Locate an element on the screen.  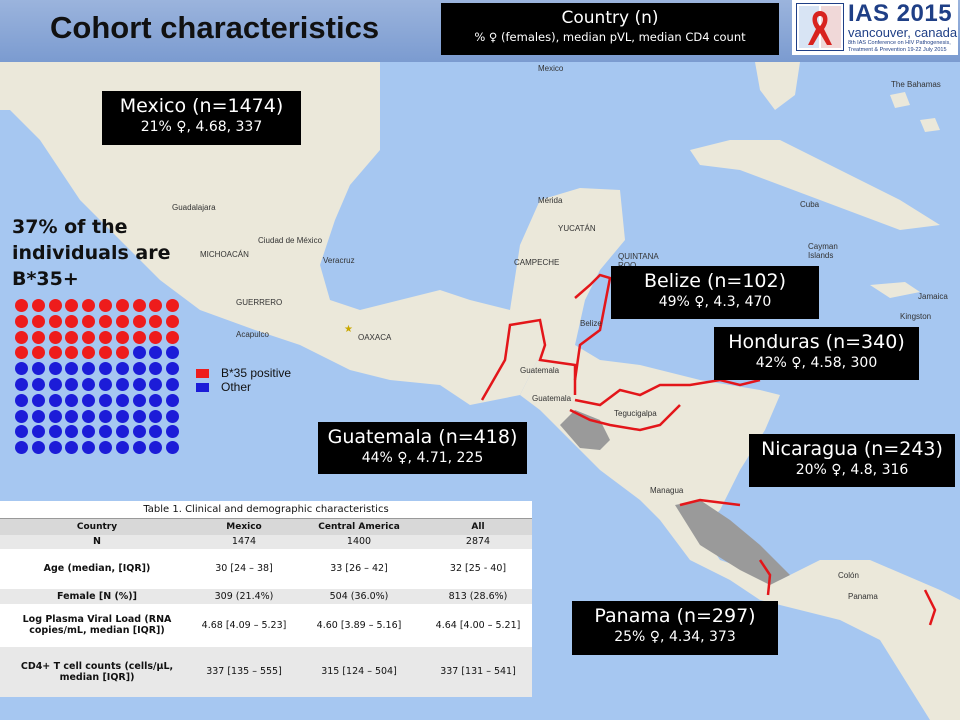
table-header-mexico: Mexico is located at coordinates (244, 526).